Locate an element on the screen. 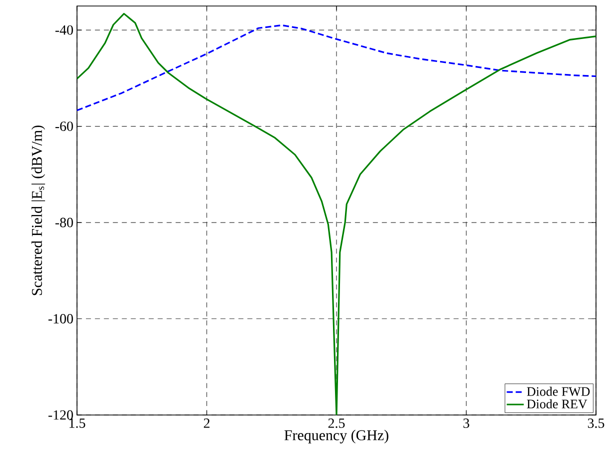 The height and width of the screenshot is (465, 610). x-tick-label: 2 is located at coordinates (207, 423).